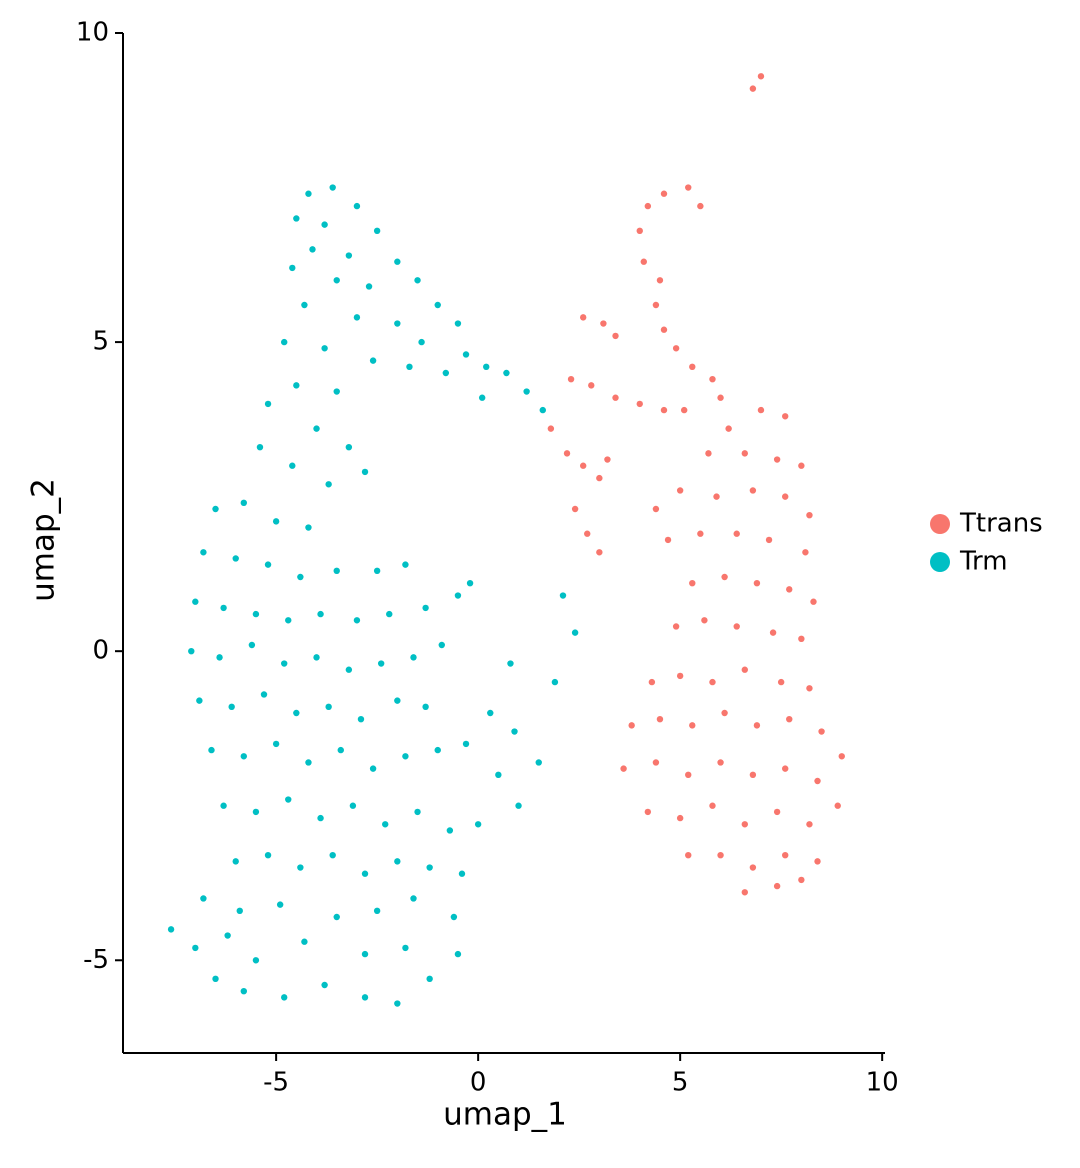 This screenshot has height=1168, width=1080. What do you see at coordinates (276, 1083) in the screenshot?
I see `x-tick-label: -5` at bounding box center [276, 1083].